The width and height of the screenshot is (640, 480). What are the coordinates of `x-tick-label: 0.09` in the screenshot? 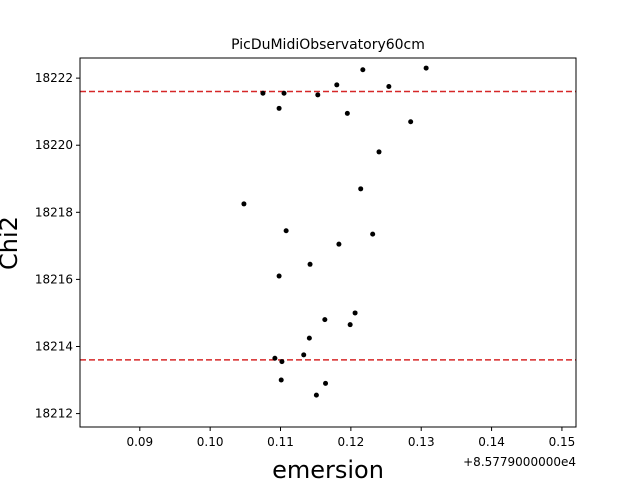 It's located at (139, 442).